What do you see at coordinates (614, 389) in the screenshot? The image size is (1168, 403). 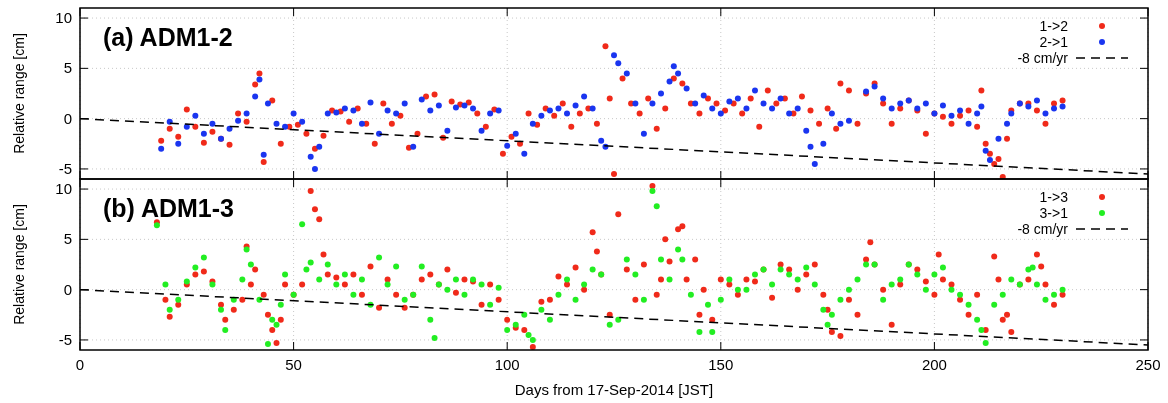 I see `x-axis-title: Days from 17-Sep-2014 [JST]` at bounding box center [614, 389].